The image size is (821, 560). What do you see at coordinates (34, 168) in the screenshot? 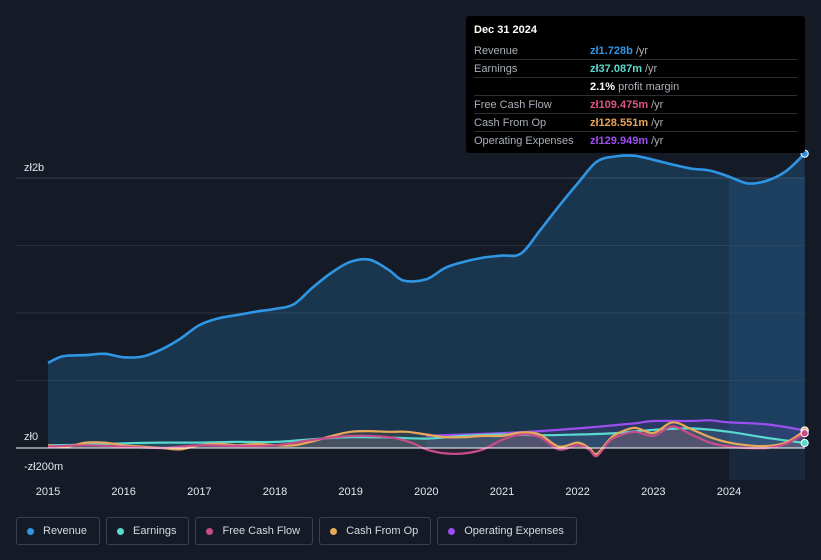
I see `y-tick-label-top: zł2b` at bounding box center [34, 168].